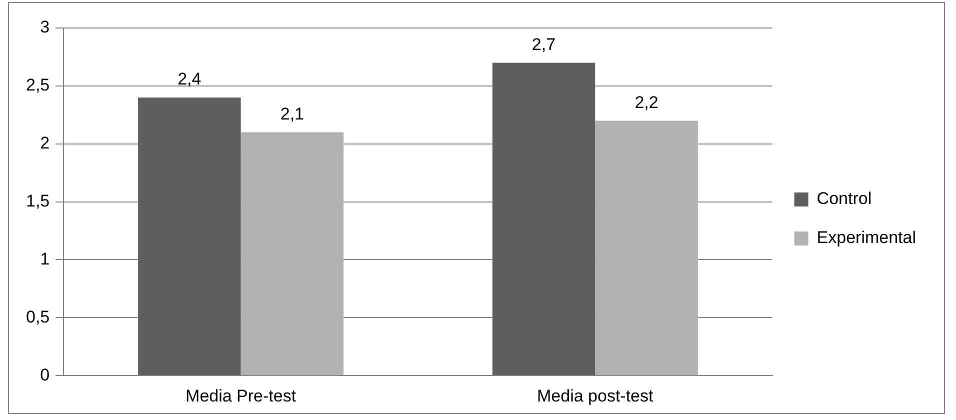 The height and width of the screenshot is (420, 956). I want to click on data-label: 2,1, so click(292, 114).